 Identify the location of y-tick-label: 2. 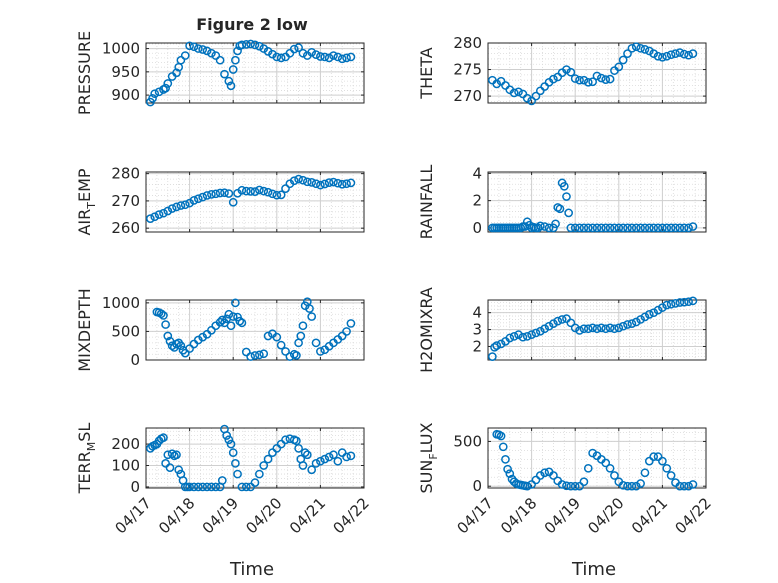
(477, 346).